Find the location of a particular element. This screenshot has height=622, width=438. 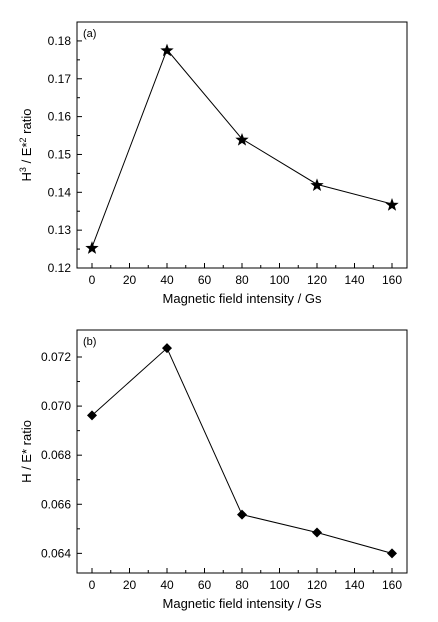

panel-b-x-tick-label: 160 is located at coordinates (392, 585).